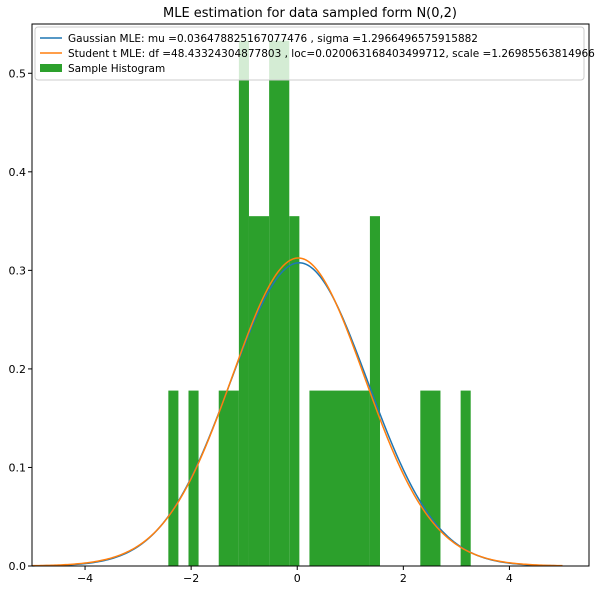 Image resolution: width=595 pixels, height=590 pixels. What do you see at coordinates (18, 73) in the screenshot?
I see `y-tick-label: 0.5` at bounding box center [18, 73].